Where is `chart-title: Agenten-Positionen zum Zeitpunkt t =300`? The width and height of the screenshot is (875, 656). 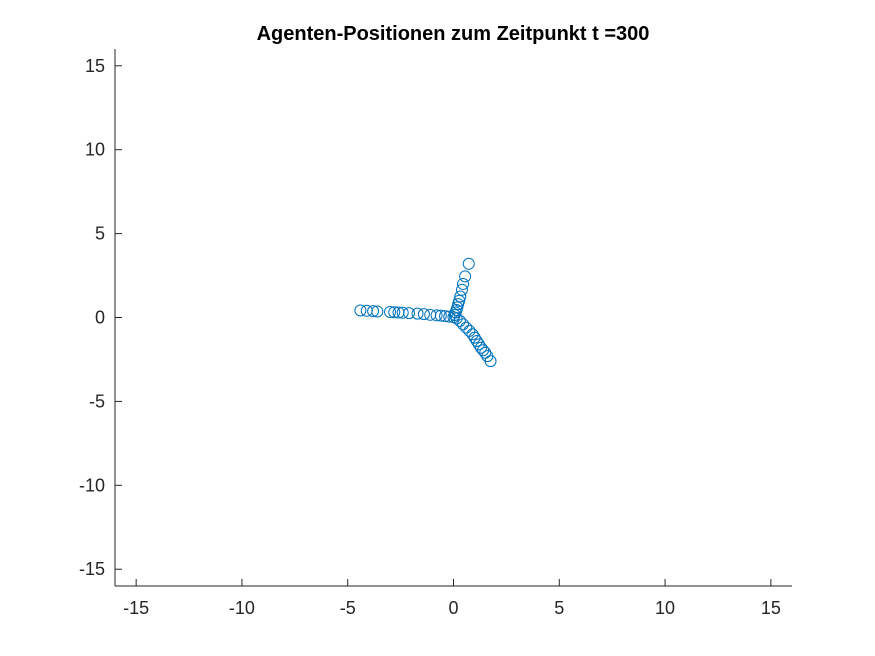
chart-title: Agenten-Positionen zum Zeitpunkt t =300 is located at coordinates (453, 34).